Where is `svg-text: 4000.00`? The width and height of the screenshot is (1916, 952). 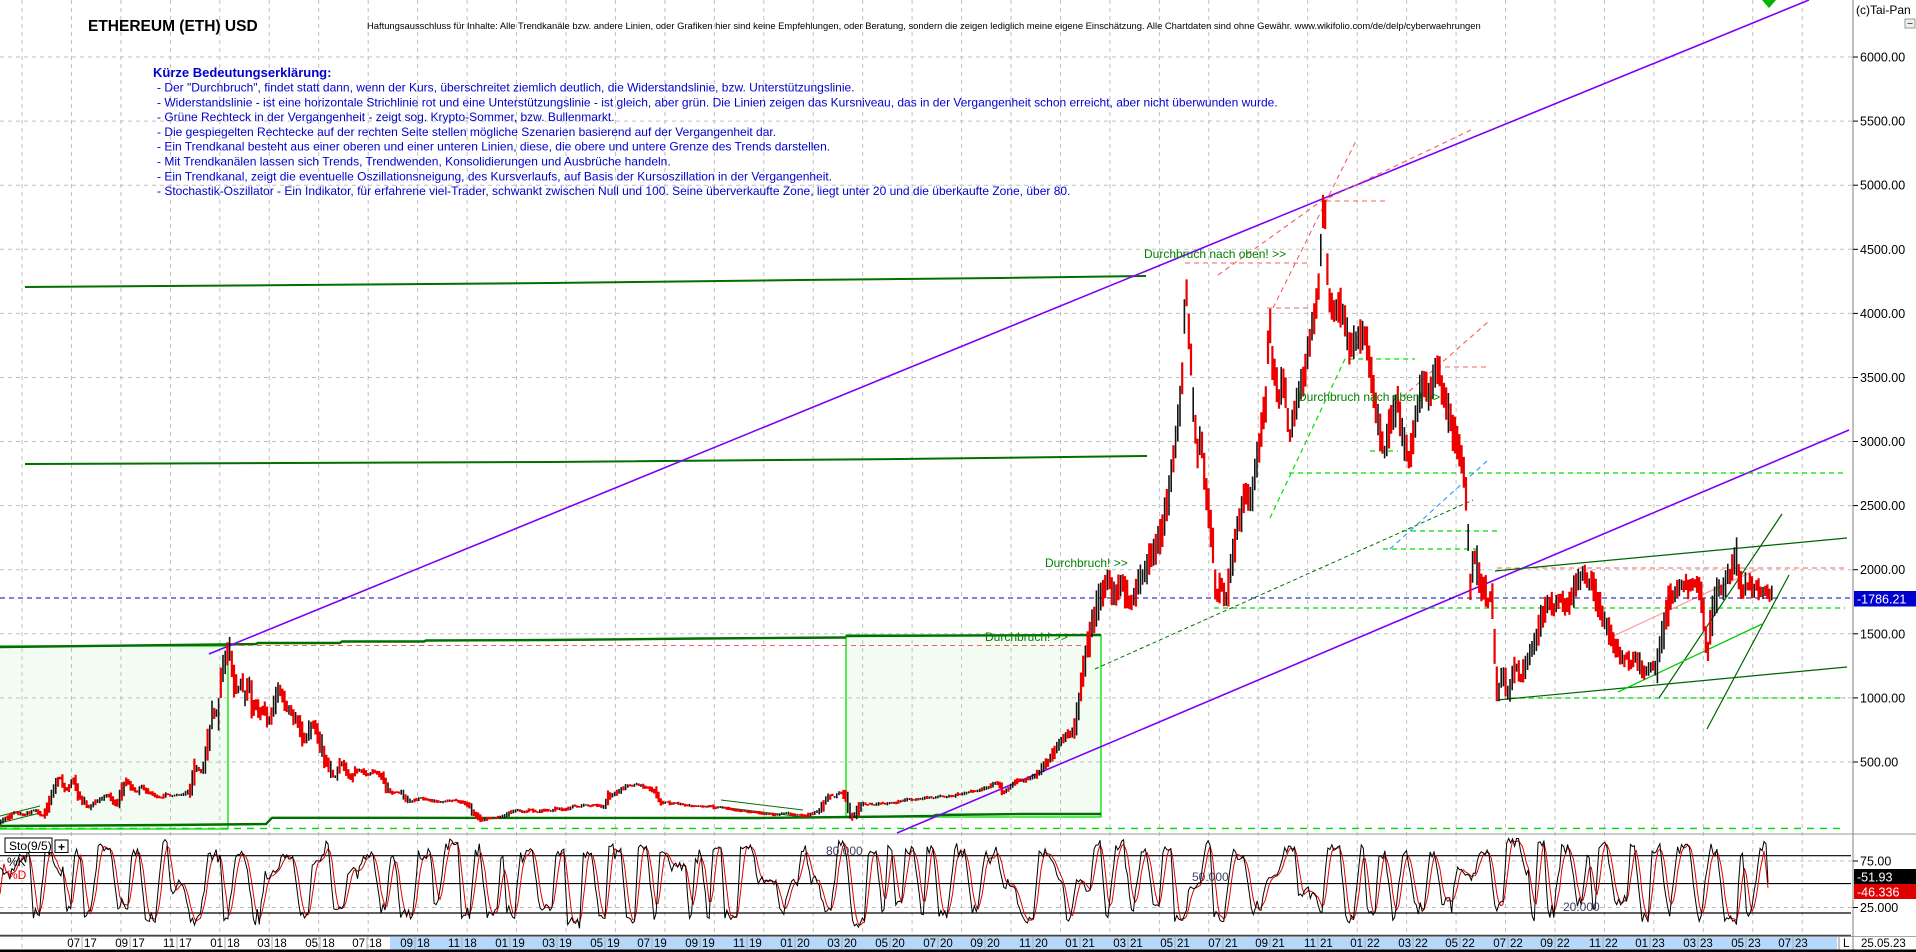
svg-text: 4000.00 is located at coordinates (1882, 314).